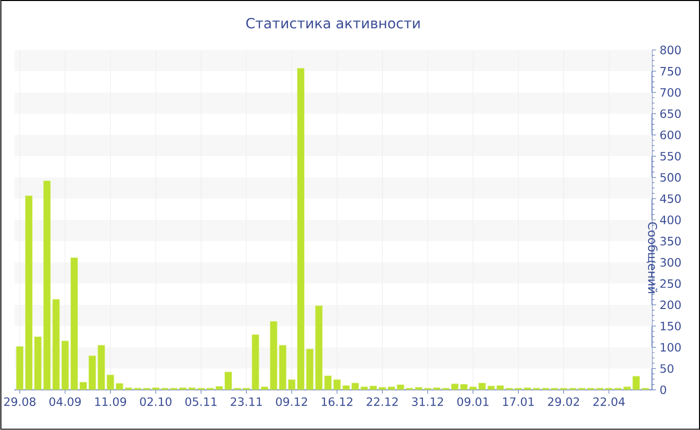 The width and height of the screenshot is (700, 430). I want to click on x-tick-label: 09.01, so click(472, 401).